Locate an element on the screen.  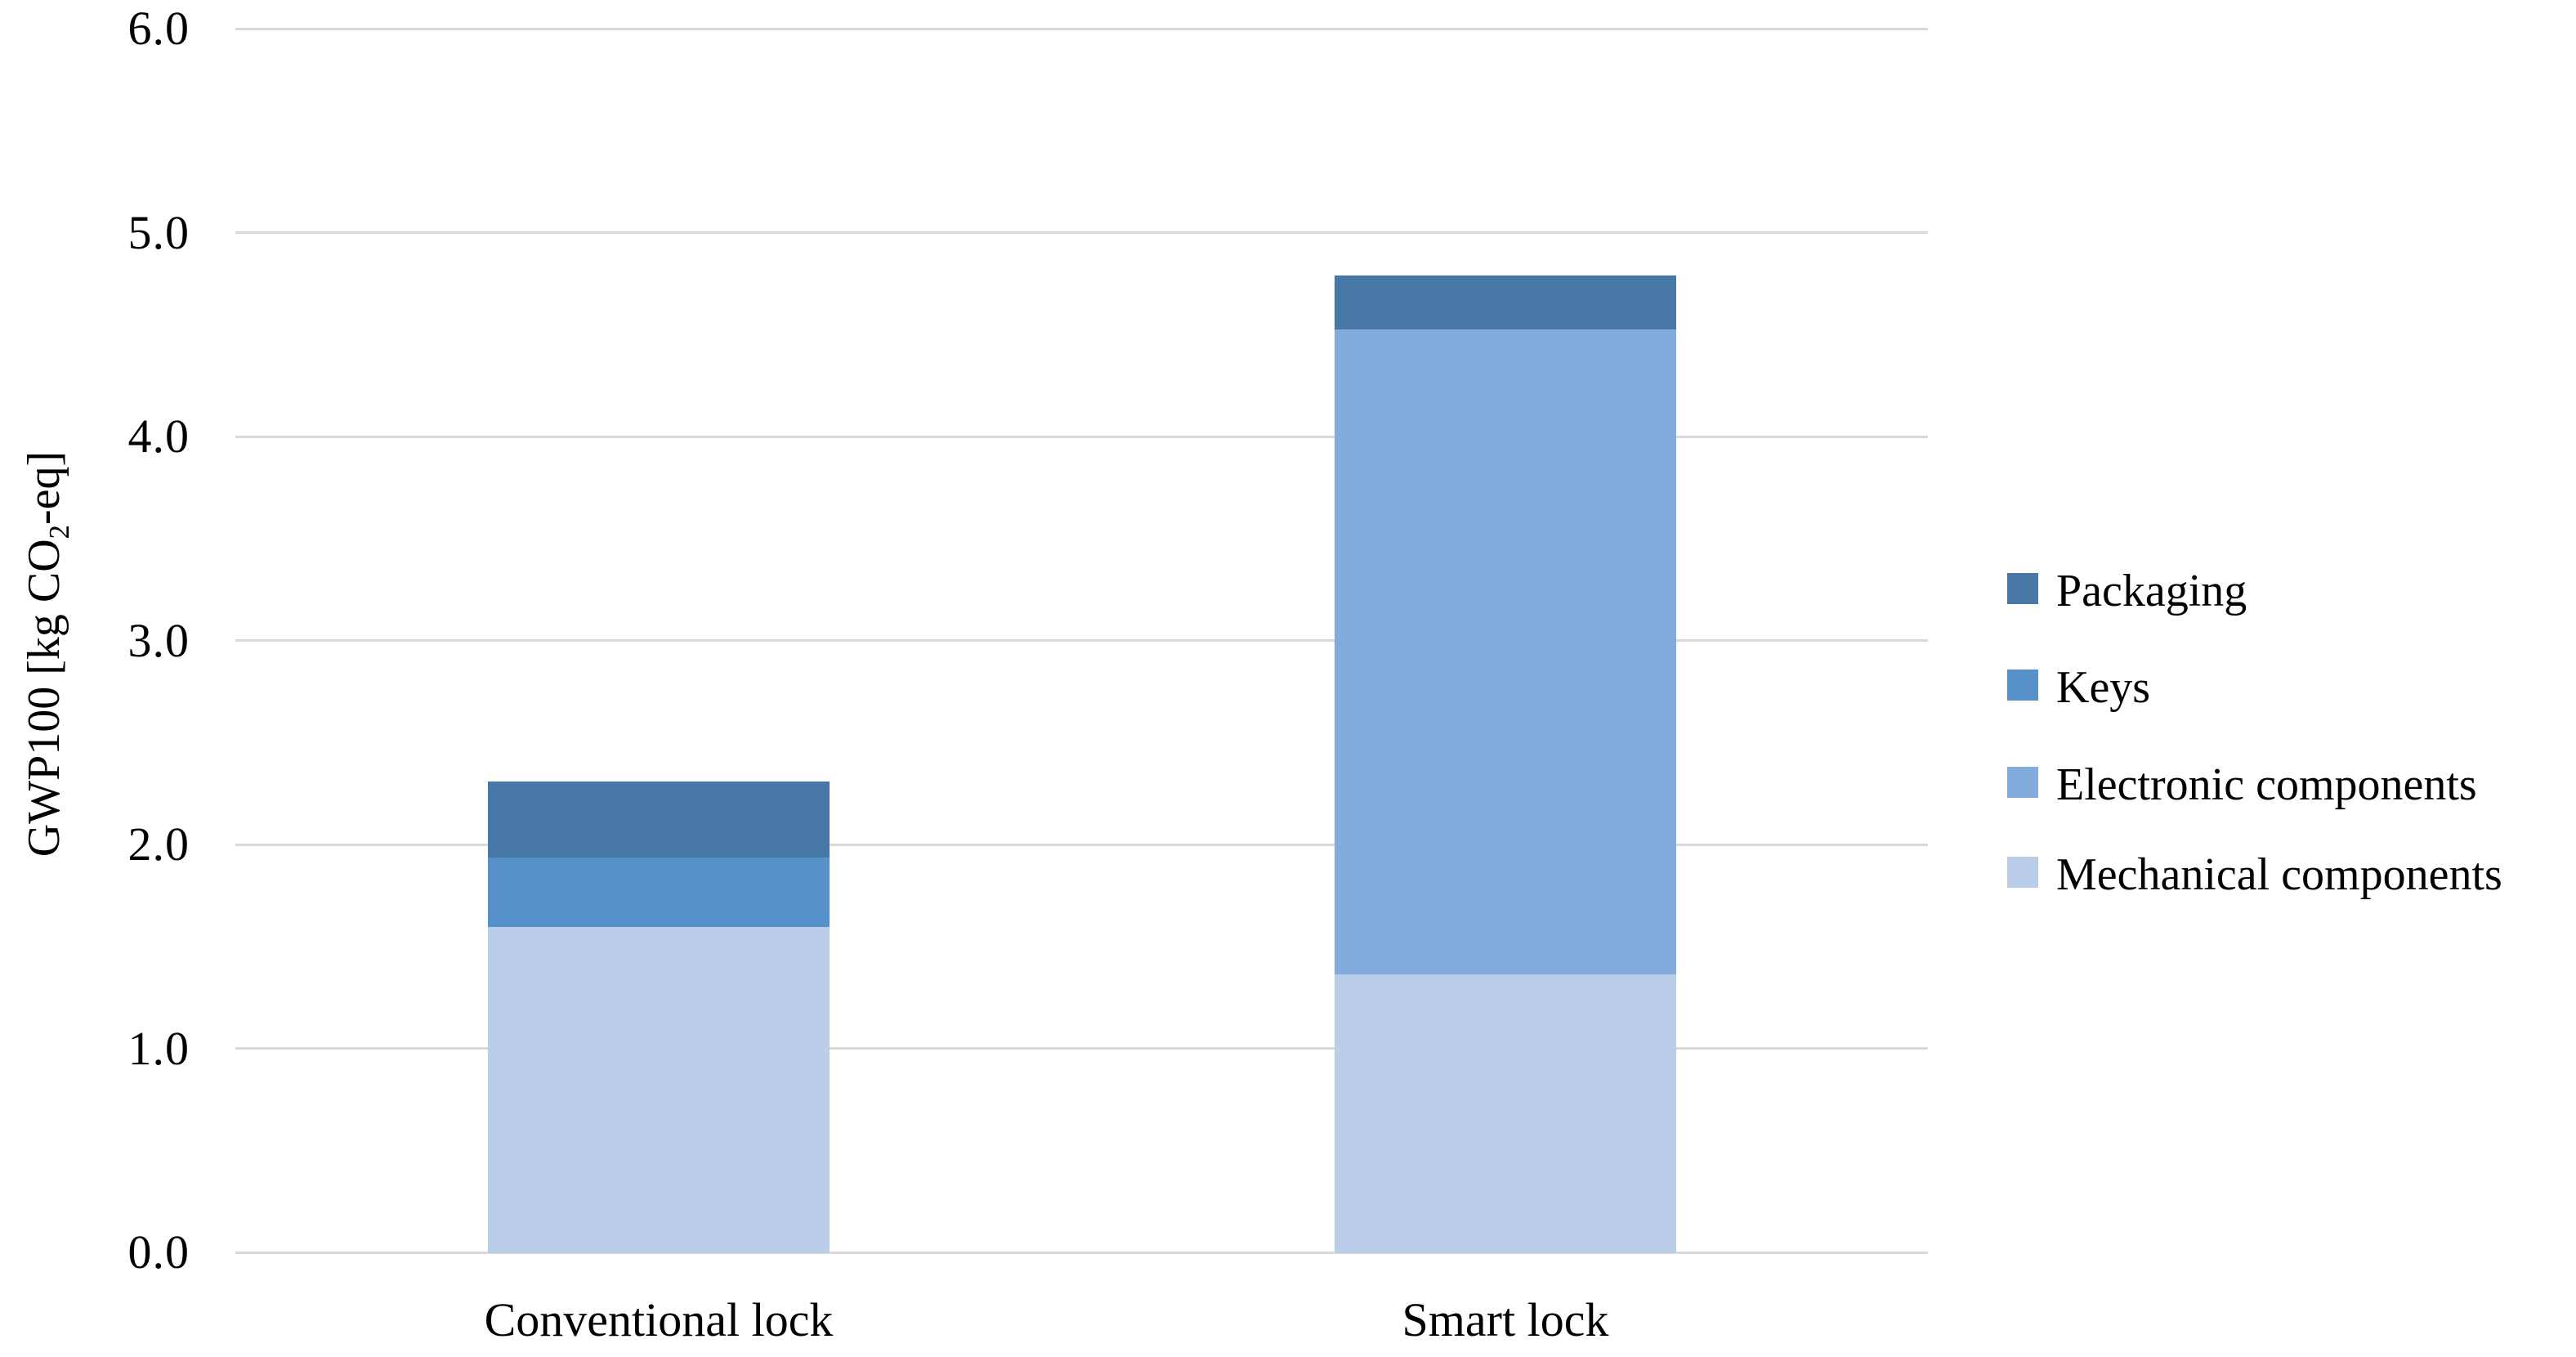
y-axis-title-prefix: GWP100 [kg CO is located at coordinates (44, 698).